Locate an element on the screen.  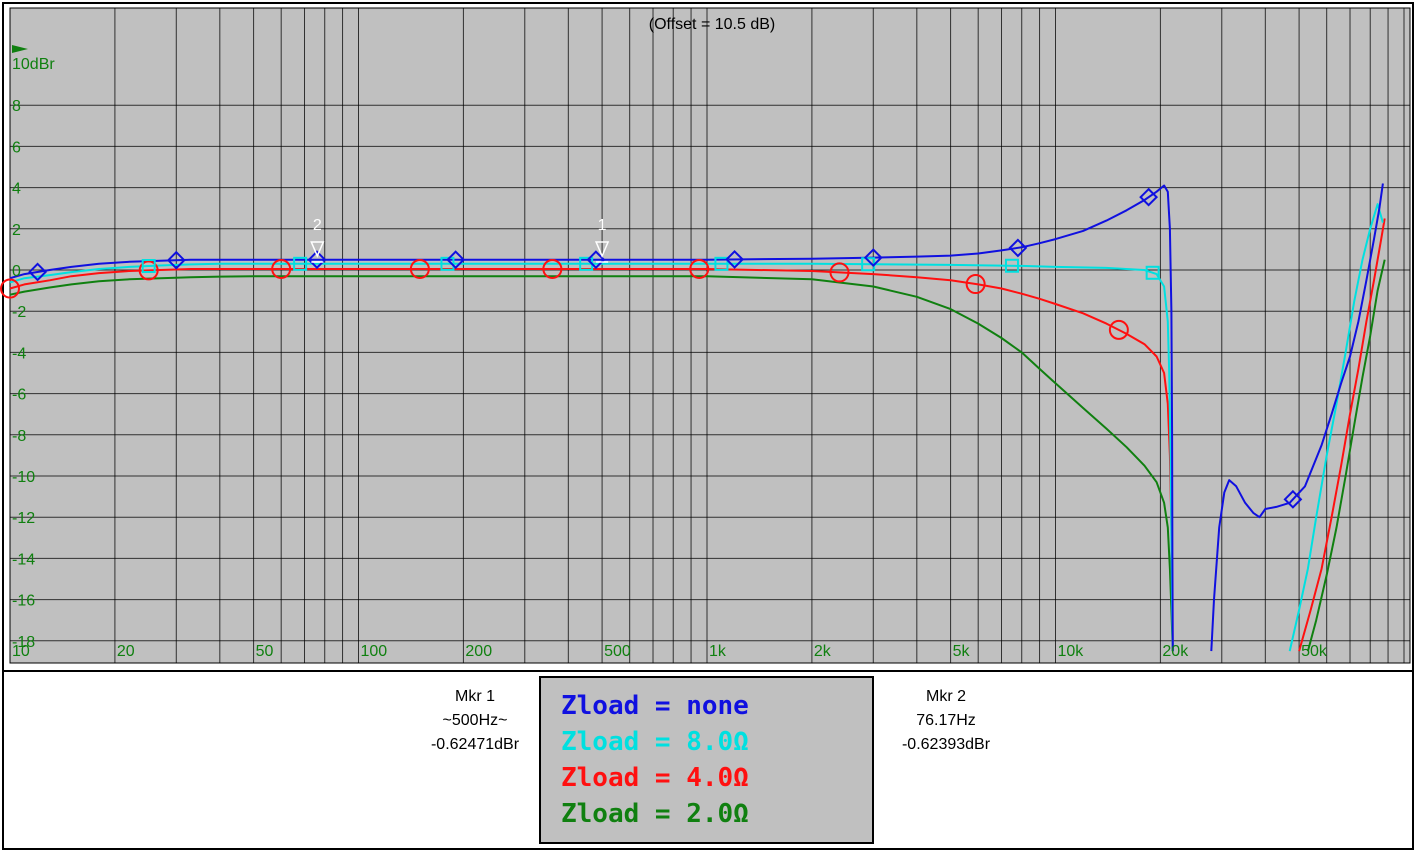
series-line-zload-4-0--hf is located at coordinates (1342, 435).